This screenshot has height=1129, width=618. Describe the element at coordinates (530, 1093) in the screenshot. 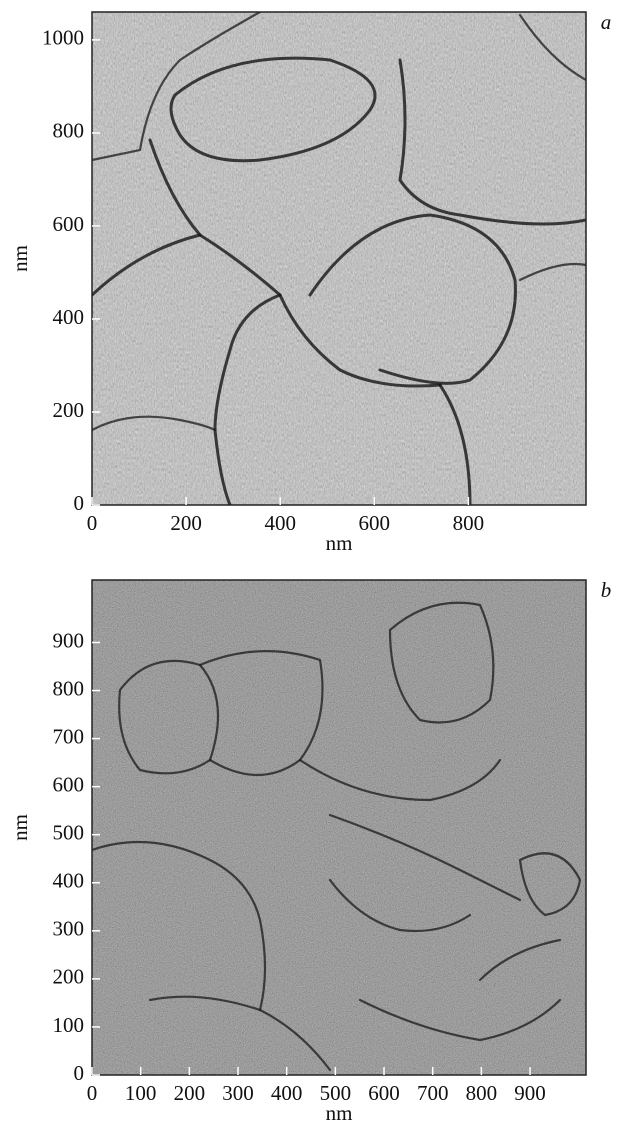

I see `x-tick-label: 900` at that location.